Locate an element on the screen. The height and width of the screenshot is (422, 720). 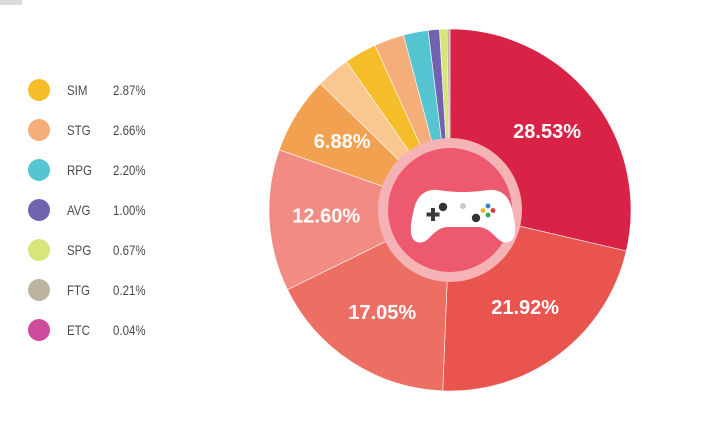
legend-label: ETC is located at coordinates (78, 330).